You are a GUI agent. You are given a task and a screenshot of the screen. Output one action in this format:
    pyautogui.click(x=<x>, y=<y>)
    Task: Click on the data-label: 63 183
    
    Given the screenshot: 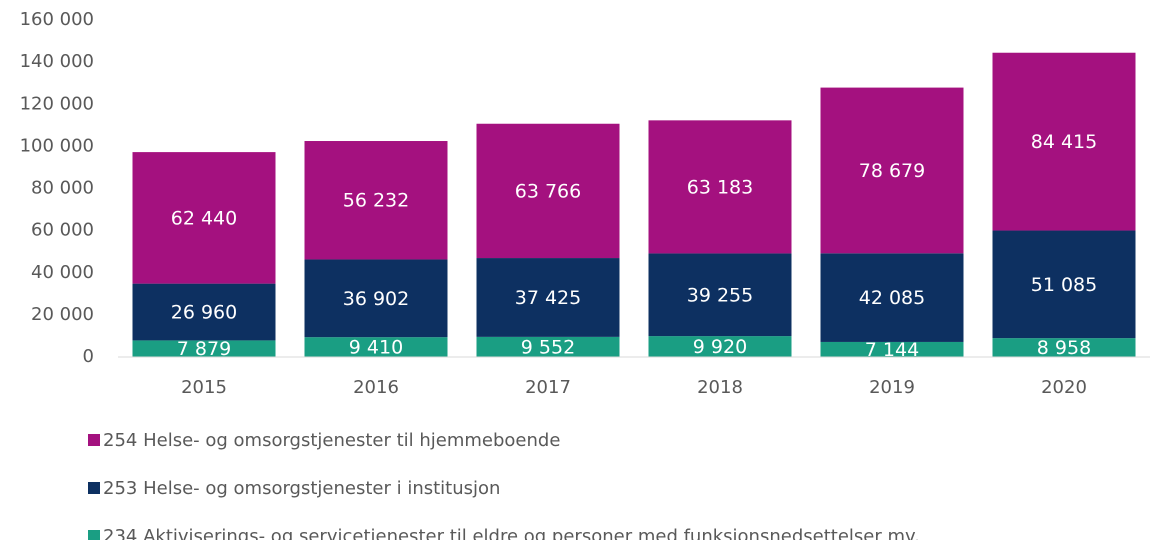 What is the action you would take?
    pyautogui.click(x=720, y=187)
    